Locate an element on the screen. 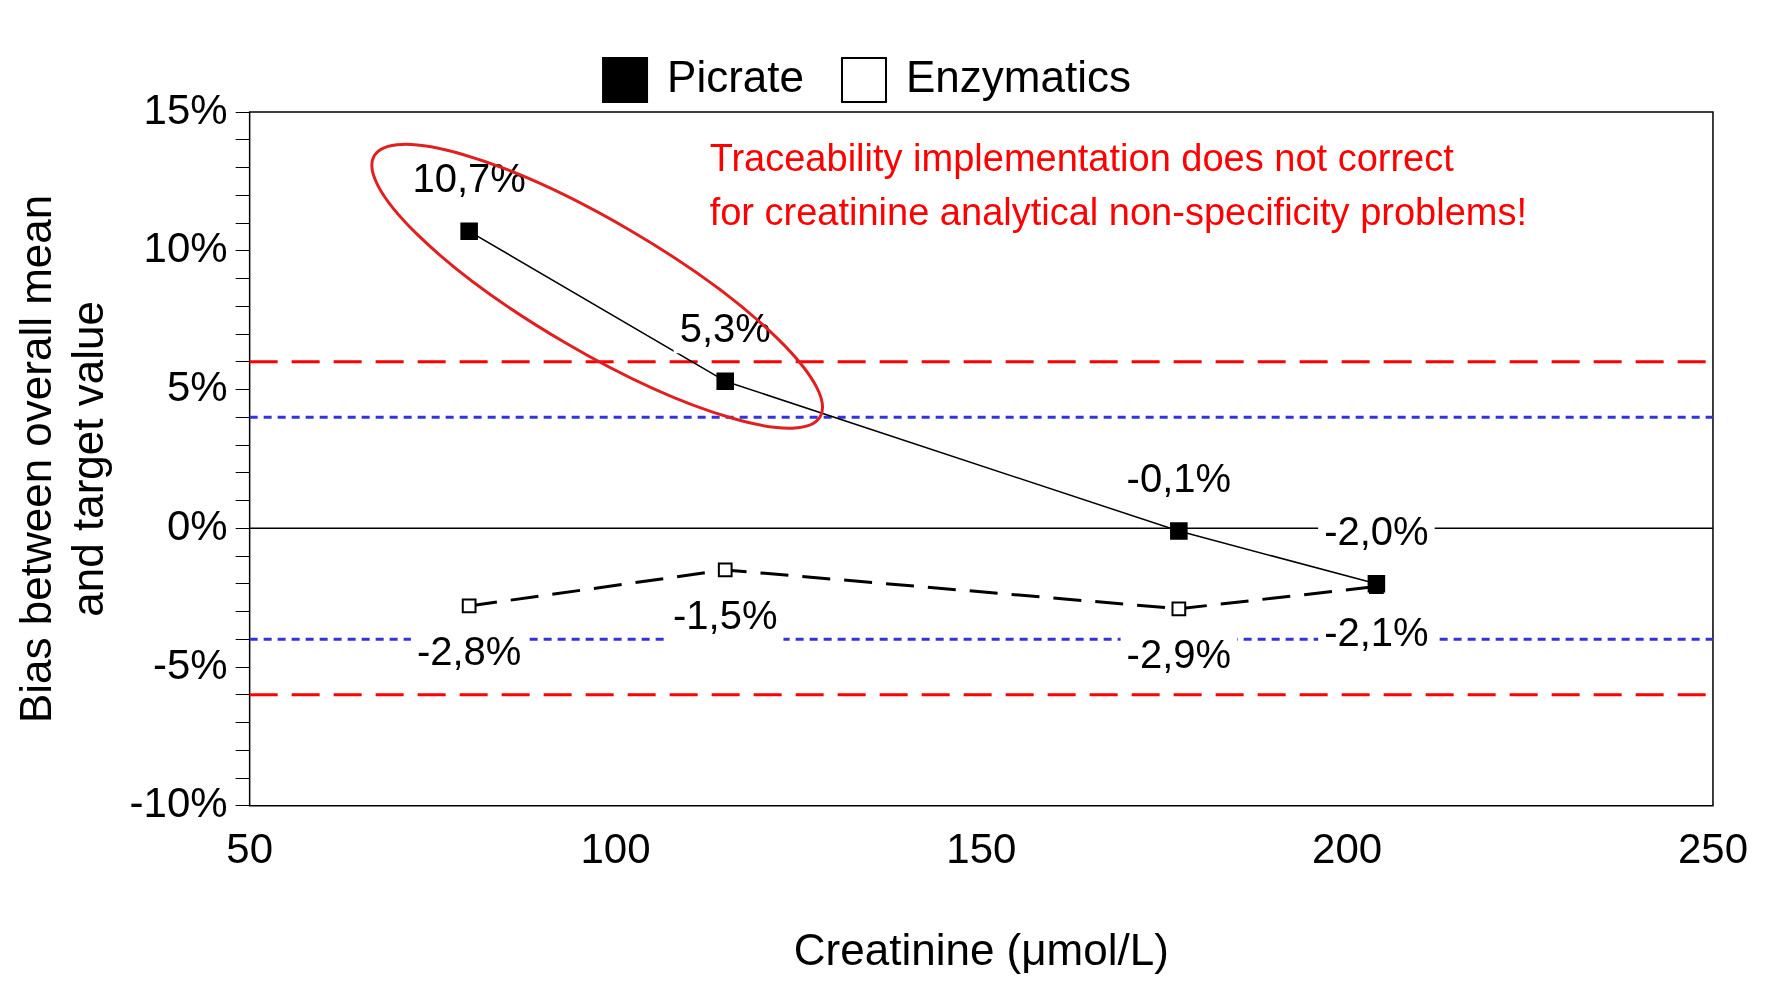  data-label: -2,8% is located at coordinates (469, 651).